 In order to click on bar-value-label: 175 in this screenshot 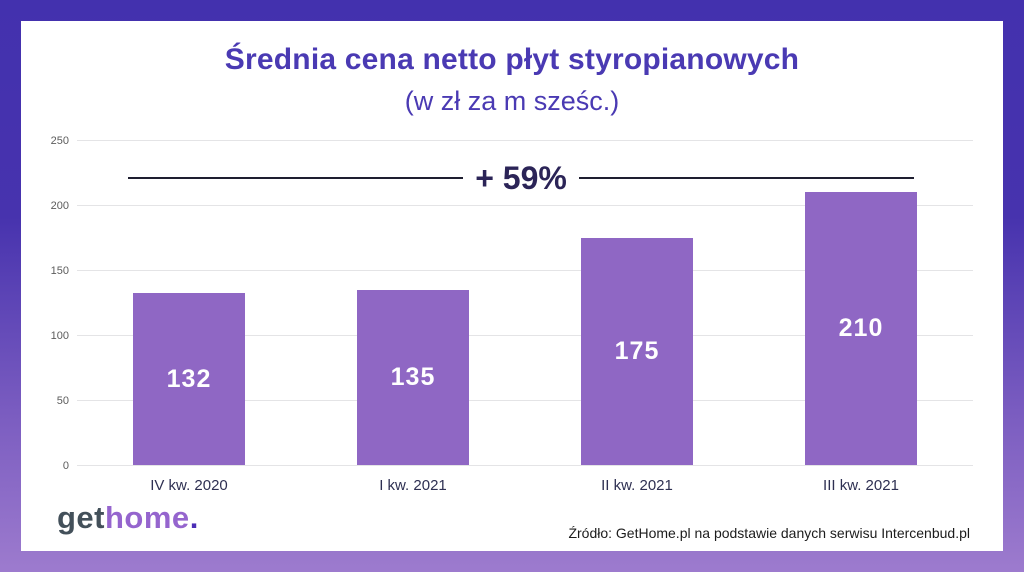, I will do `click(637, 350)`.